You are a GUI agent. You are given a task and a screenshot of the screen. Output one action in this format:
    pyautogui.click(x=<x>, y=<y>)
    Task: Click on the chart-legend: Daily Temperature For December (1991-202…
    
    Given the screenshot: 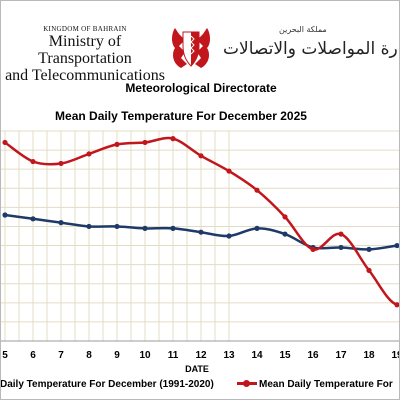 What is the action you would take?
    pyautogui.click(x=199, y=385)
    